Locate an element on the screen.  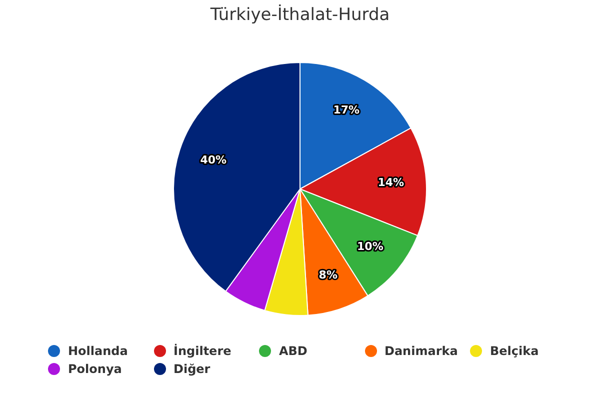
legend-label: Diğer is located at coordinates (191, 369).